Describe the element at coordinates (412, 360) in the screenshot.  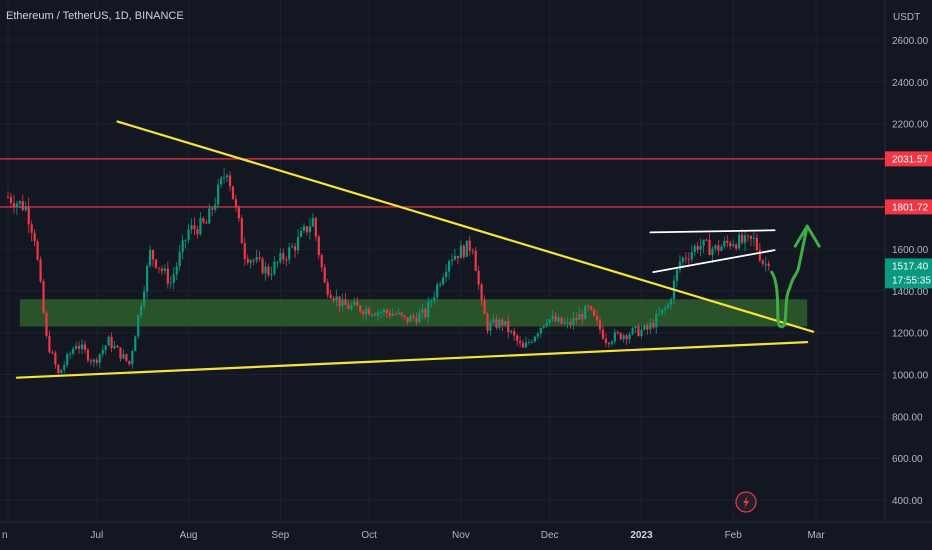
I see `trendline-ascending` at that location.